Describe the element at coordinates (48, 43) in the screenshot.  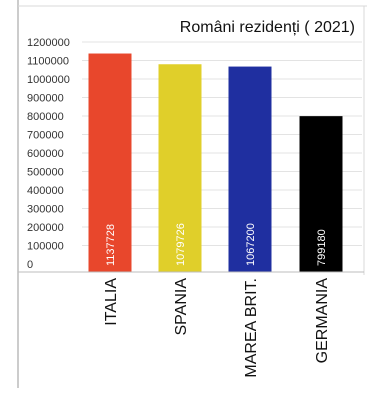
I see `y-tick-label: 1200000` at that location.